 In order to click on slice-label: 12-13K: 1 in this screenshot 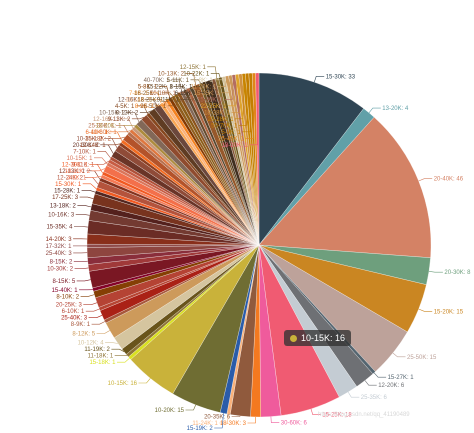, I will do `click(72, 172)`.